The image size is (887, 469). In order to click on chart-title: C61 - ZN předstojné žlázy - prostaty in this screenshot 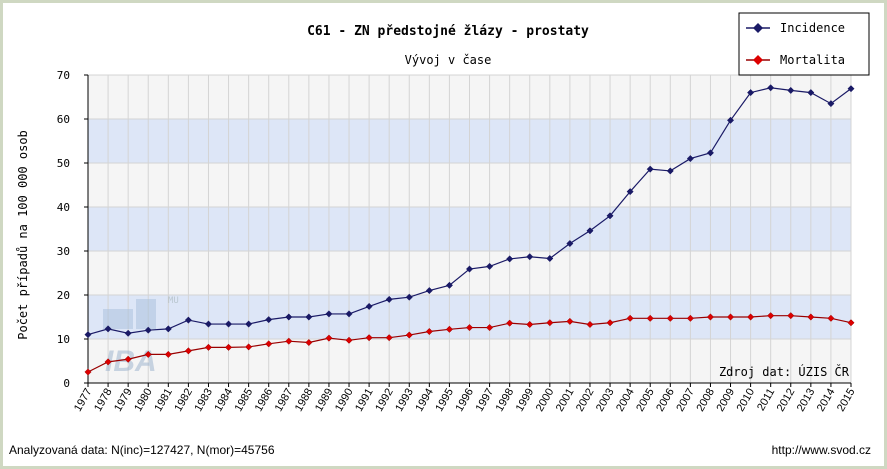, I will do `click(448, 31)`.